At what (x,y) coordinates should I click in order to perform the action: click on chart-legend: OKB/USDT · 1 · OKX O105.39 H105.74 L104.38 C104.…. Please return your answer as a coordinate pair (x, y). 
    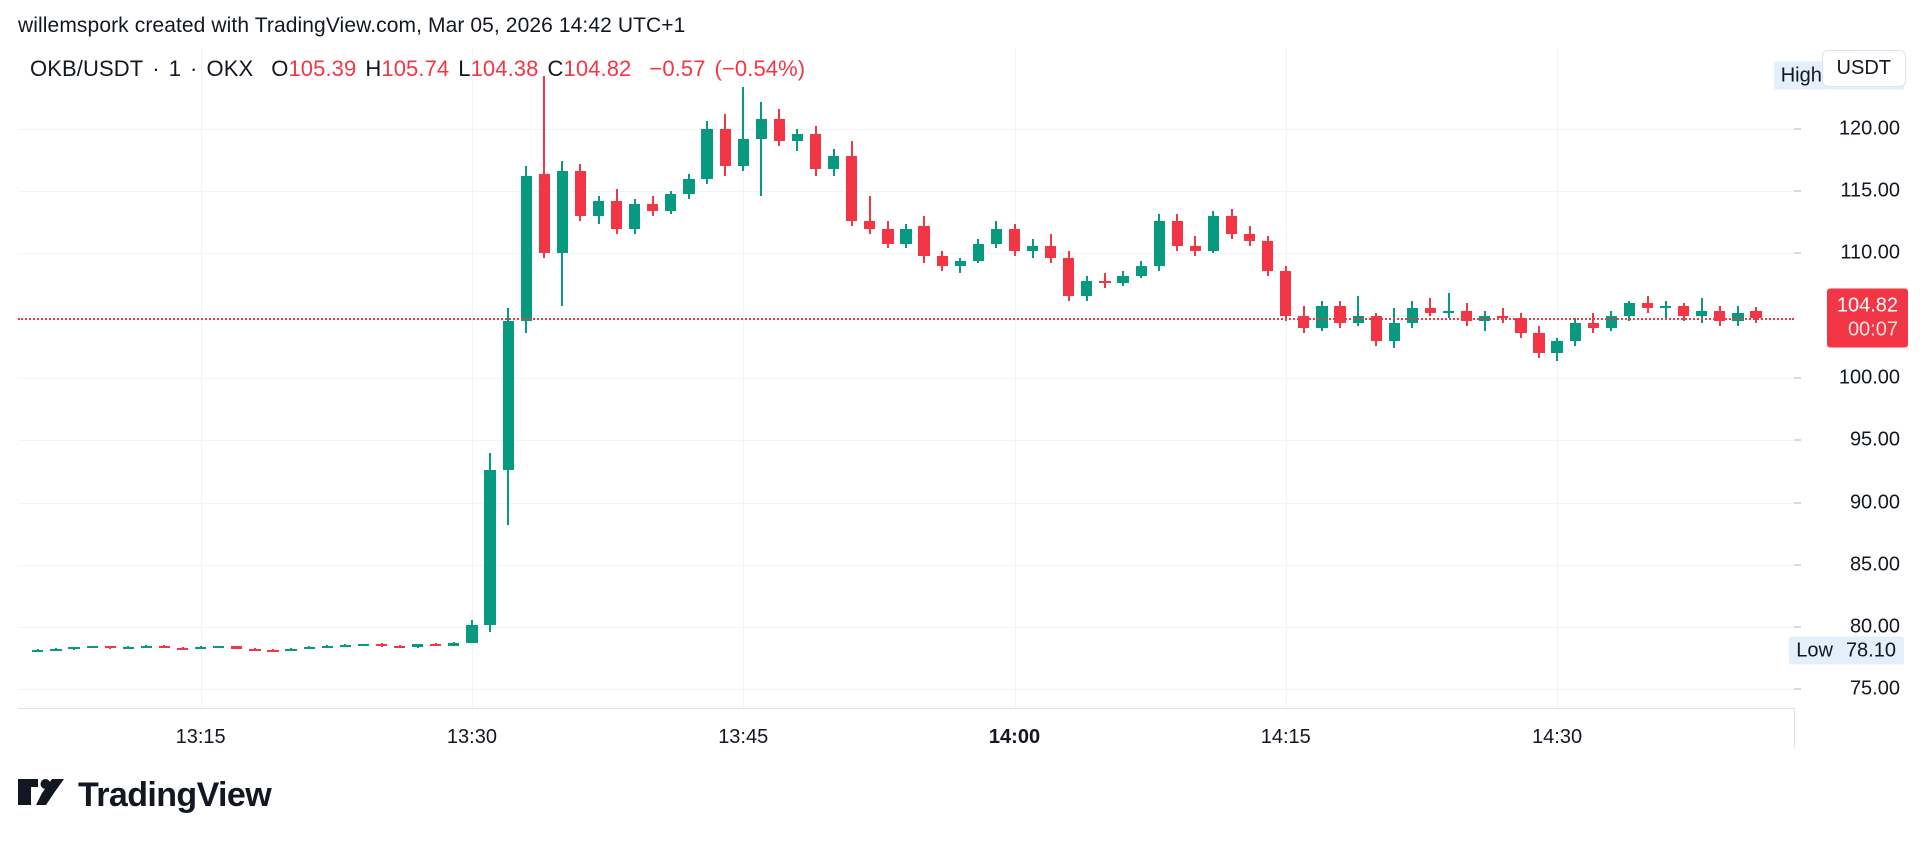
    Looking at the image, I should click on (417, 69).